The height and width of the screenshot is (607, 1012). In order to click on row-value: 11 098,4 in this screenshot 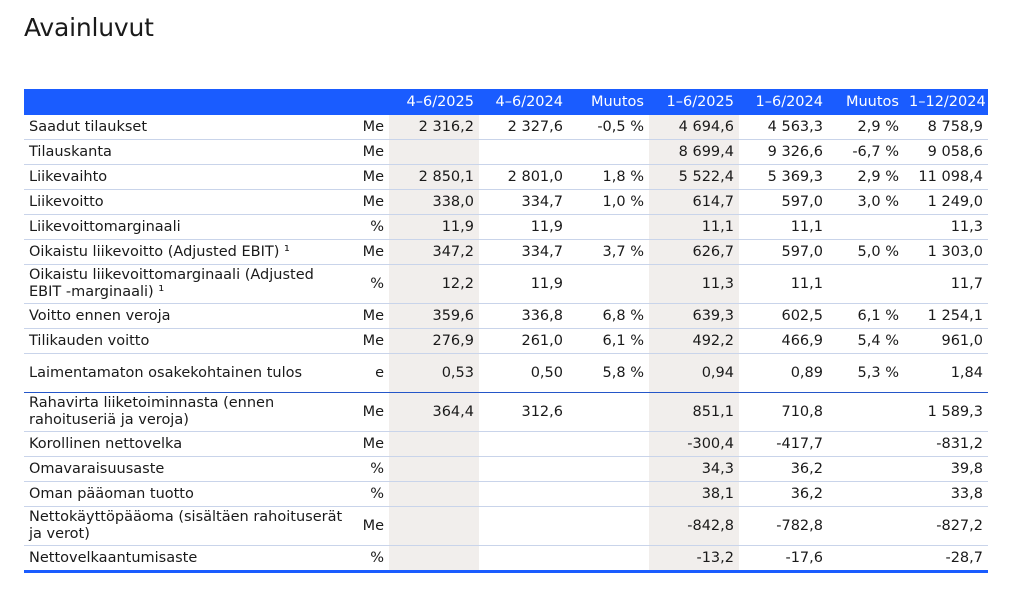, I will do `click(946, 177)`.